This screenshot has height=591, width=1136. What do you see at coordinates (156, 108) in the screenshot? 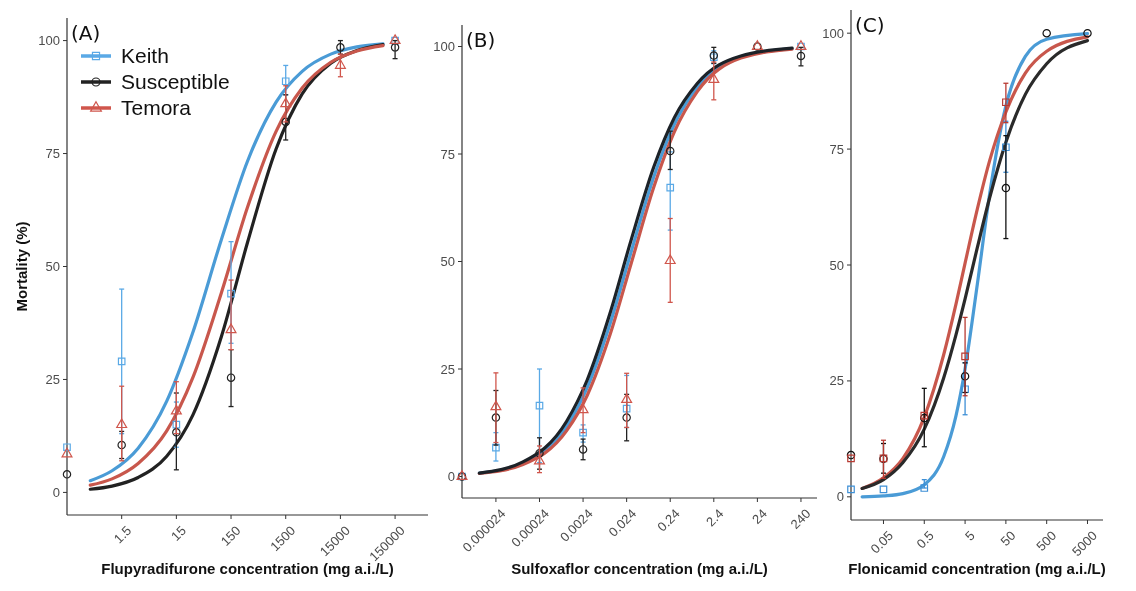
I see `legend-label: Temora` at bounding box center [156, 108].